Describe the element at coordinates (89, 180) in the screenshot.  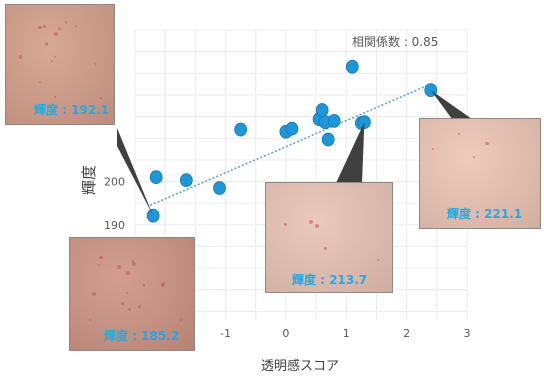
I see `y-axis-label: 輝度` at that location.